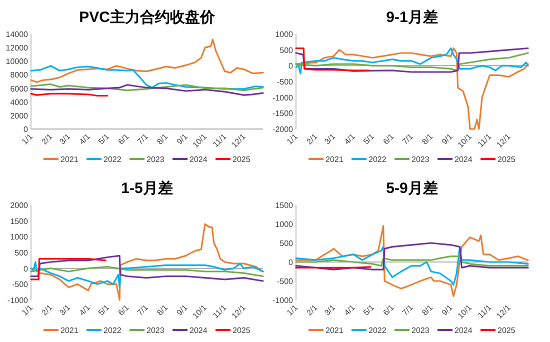  Describe the element at coordinates (17, 34) in the screenshot. I see `y-tick-label: 14000` at that location.